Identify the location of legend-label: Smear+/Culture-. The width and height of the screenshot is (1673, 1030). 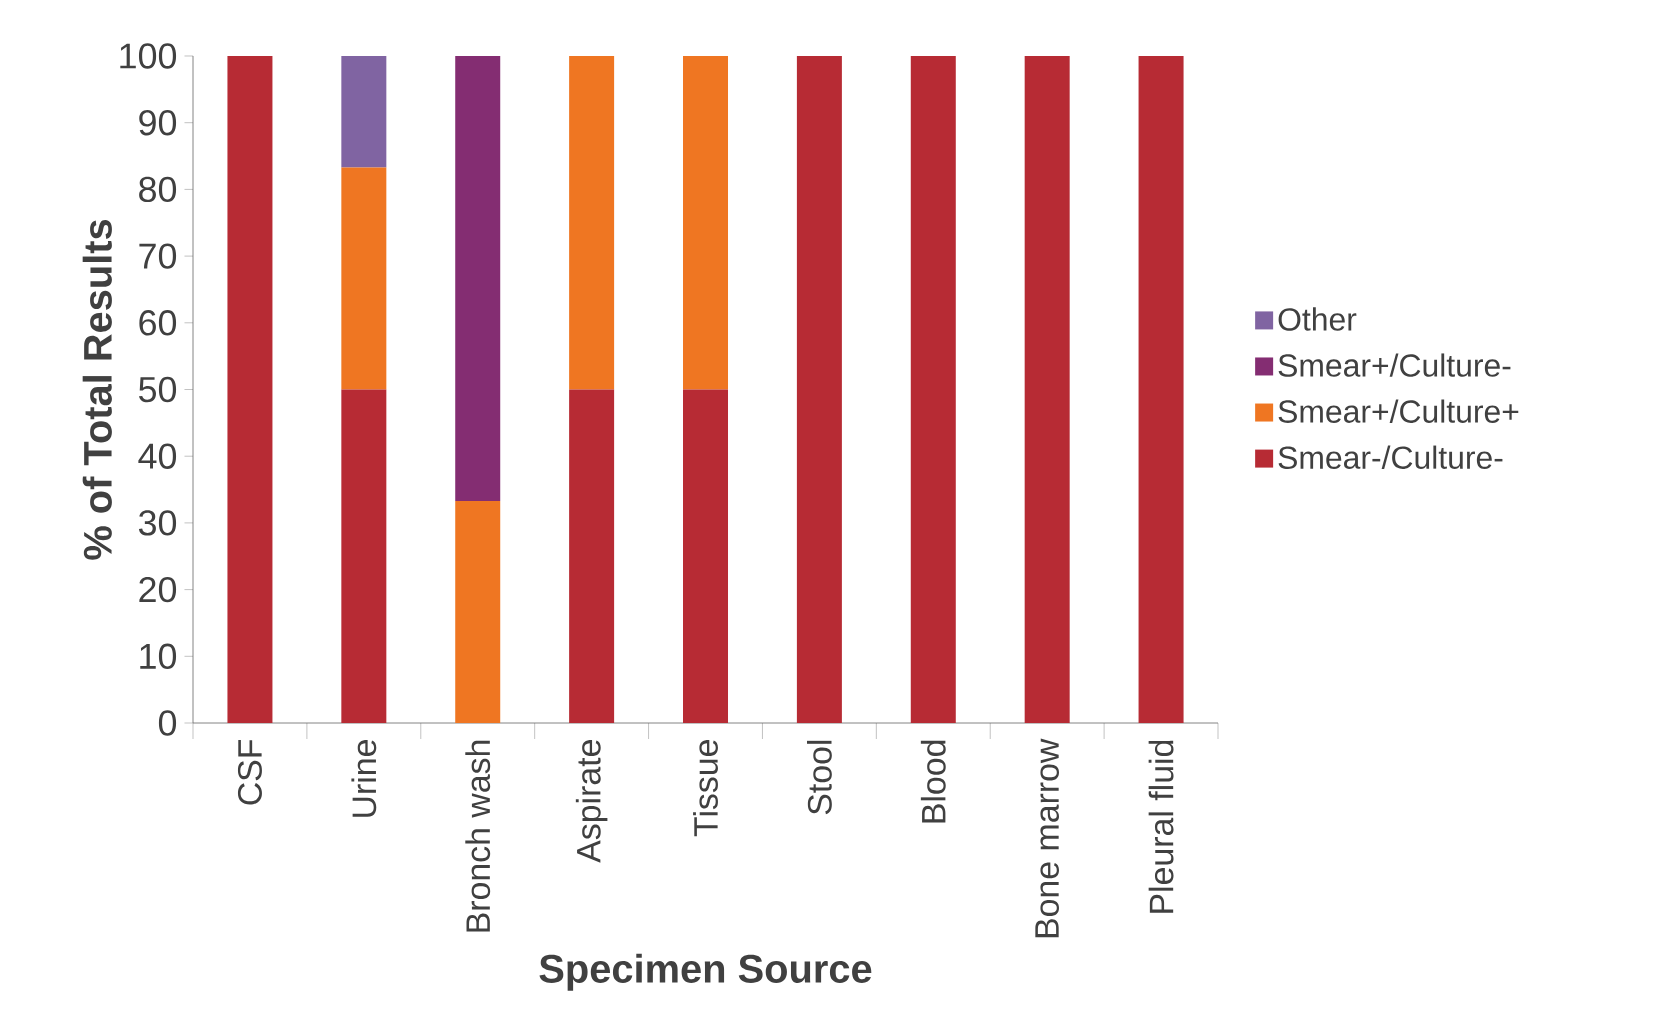
(1394, 365).